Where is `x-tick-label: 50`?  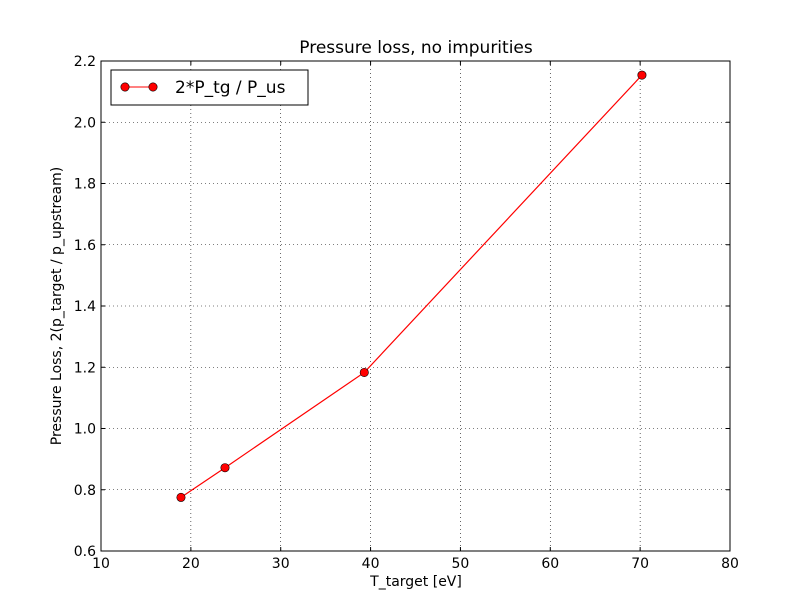 x-tick-label: 50 is located at coordinates (461, 564).